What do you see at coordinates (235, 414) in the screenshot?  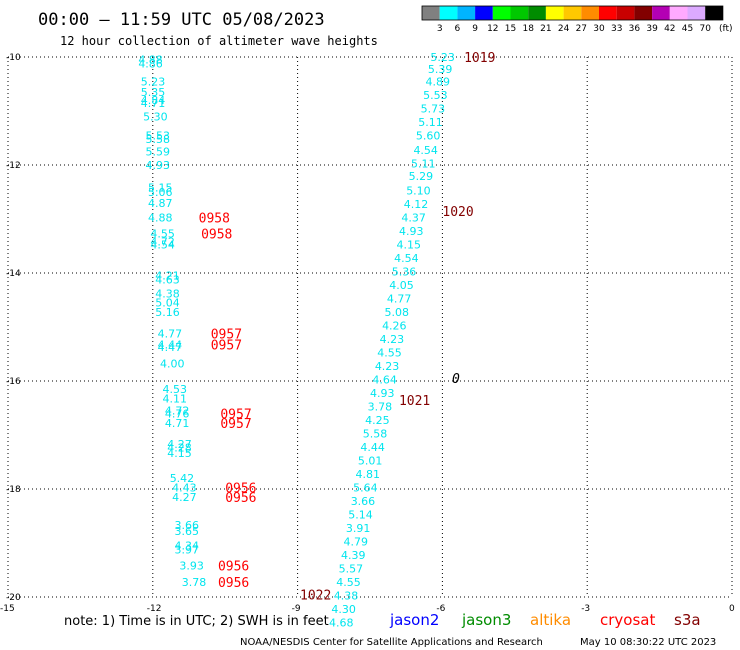 I see `time-label: 0957` at bounding box center [235, 414].